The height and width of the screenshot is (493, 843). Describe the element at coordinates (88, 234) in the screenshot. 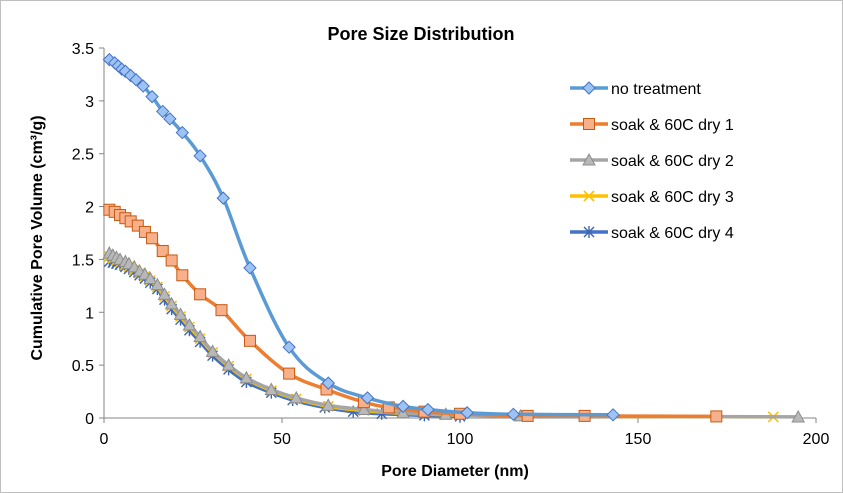

I see `y-axis-ticks: 0 0.5 1 1.5 2 2.5 3 3.5` at that location.